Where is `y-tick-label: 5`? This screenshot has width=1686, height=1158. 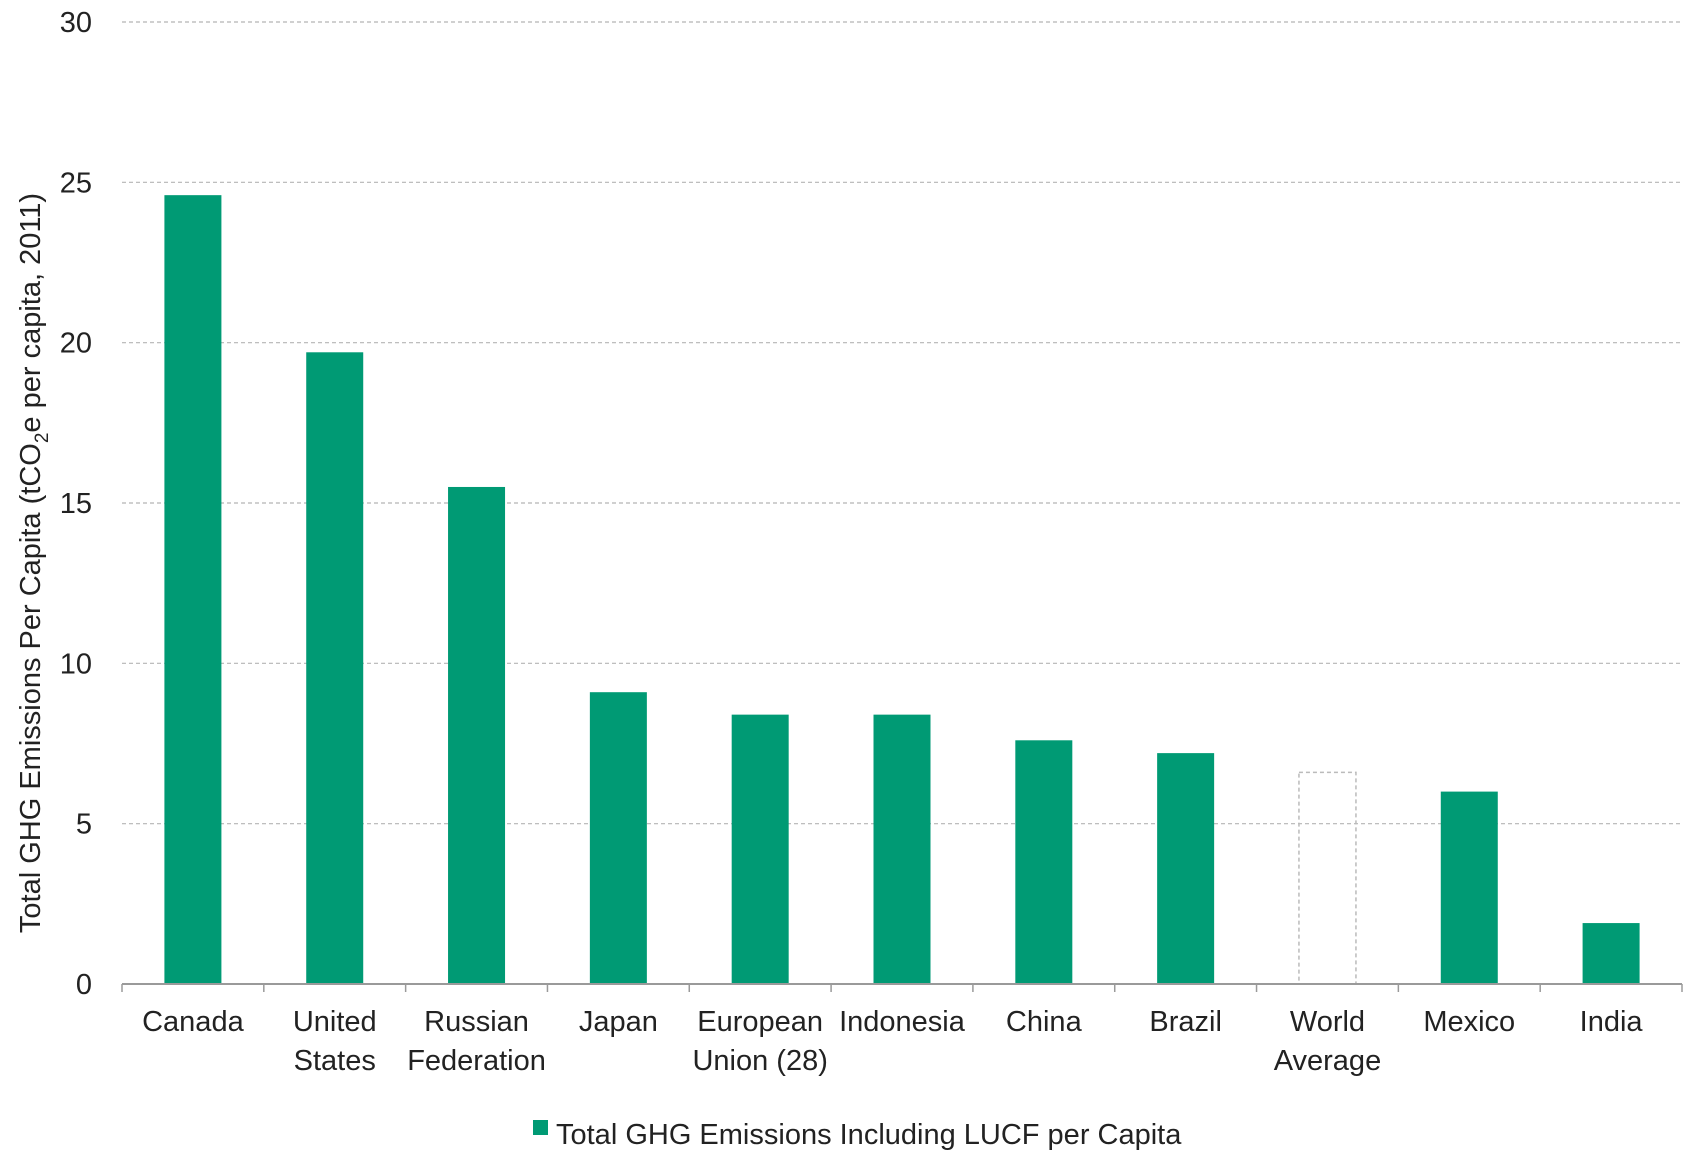 y-tick-label: 5 is located at coordinates (84, 825).